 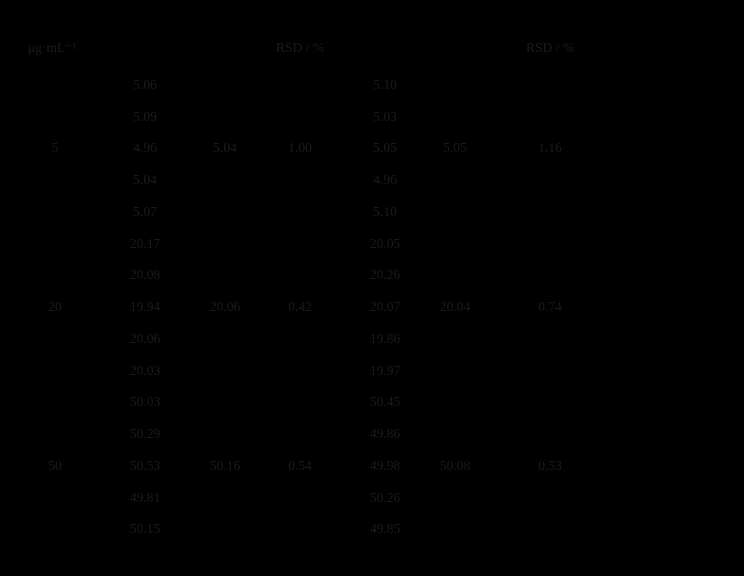 I want to click on measured-value-cell: 20.05, so click(x=385, y=243).